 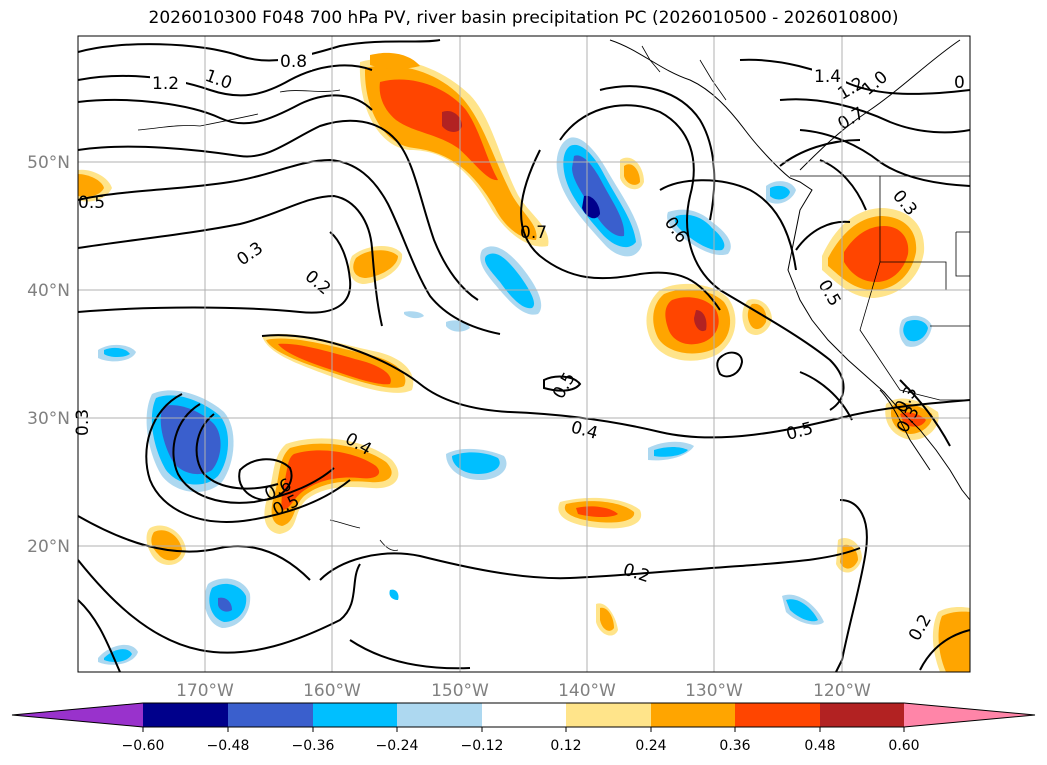 What do you see at coordinates (48, 547) in the screenshot?
I see `lat-label: 20°N` at bounding box center [48, 547].